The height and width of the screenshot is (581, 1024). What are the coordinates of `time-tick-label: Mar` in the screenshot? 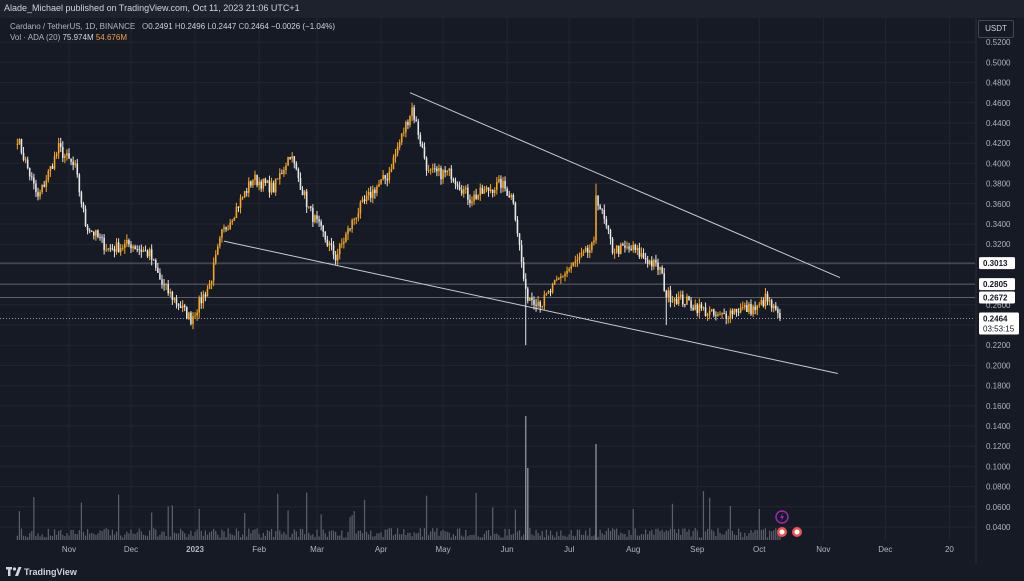 It's located at (317, 549).